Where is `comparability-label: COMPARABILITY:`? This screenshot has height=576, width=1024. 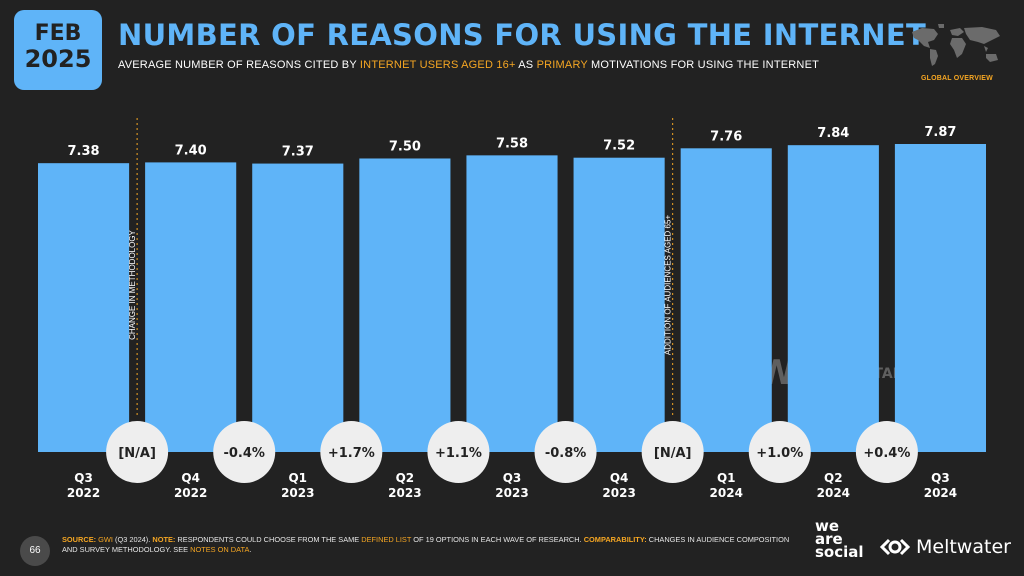
comparability-label: COMPARABILITY: is located at coordinates (615, 539).